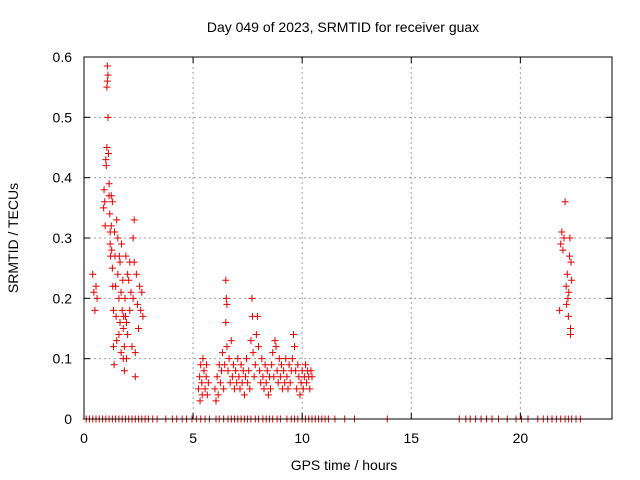 The width and height of the screenshot is (640, 480). I want to click on y-tick-label: 0.6, so click(63, 57).